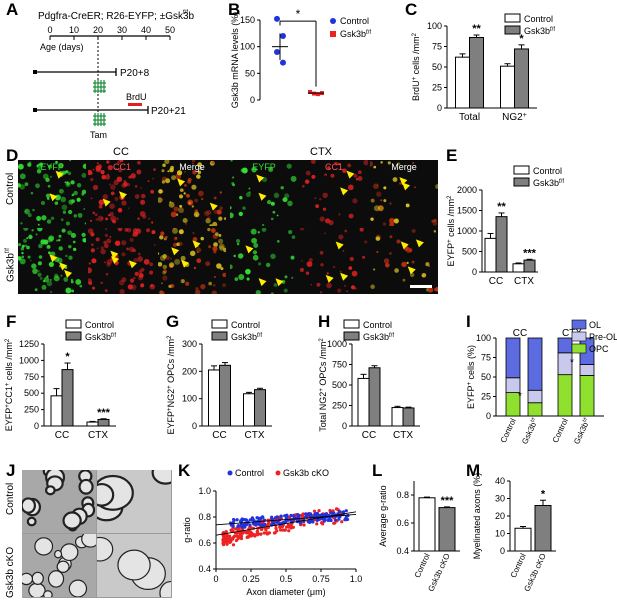 The width and height of the screenshot is (617, 604). What do you see at coordinates (437, 47) in the screenshot?
I see `y-tick-label: 75` at bounding box center [437, 47].